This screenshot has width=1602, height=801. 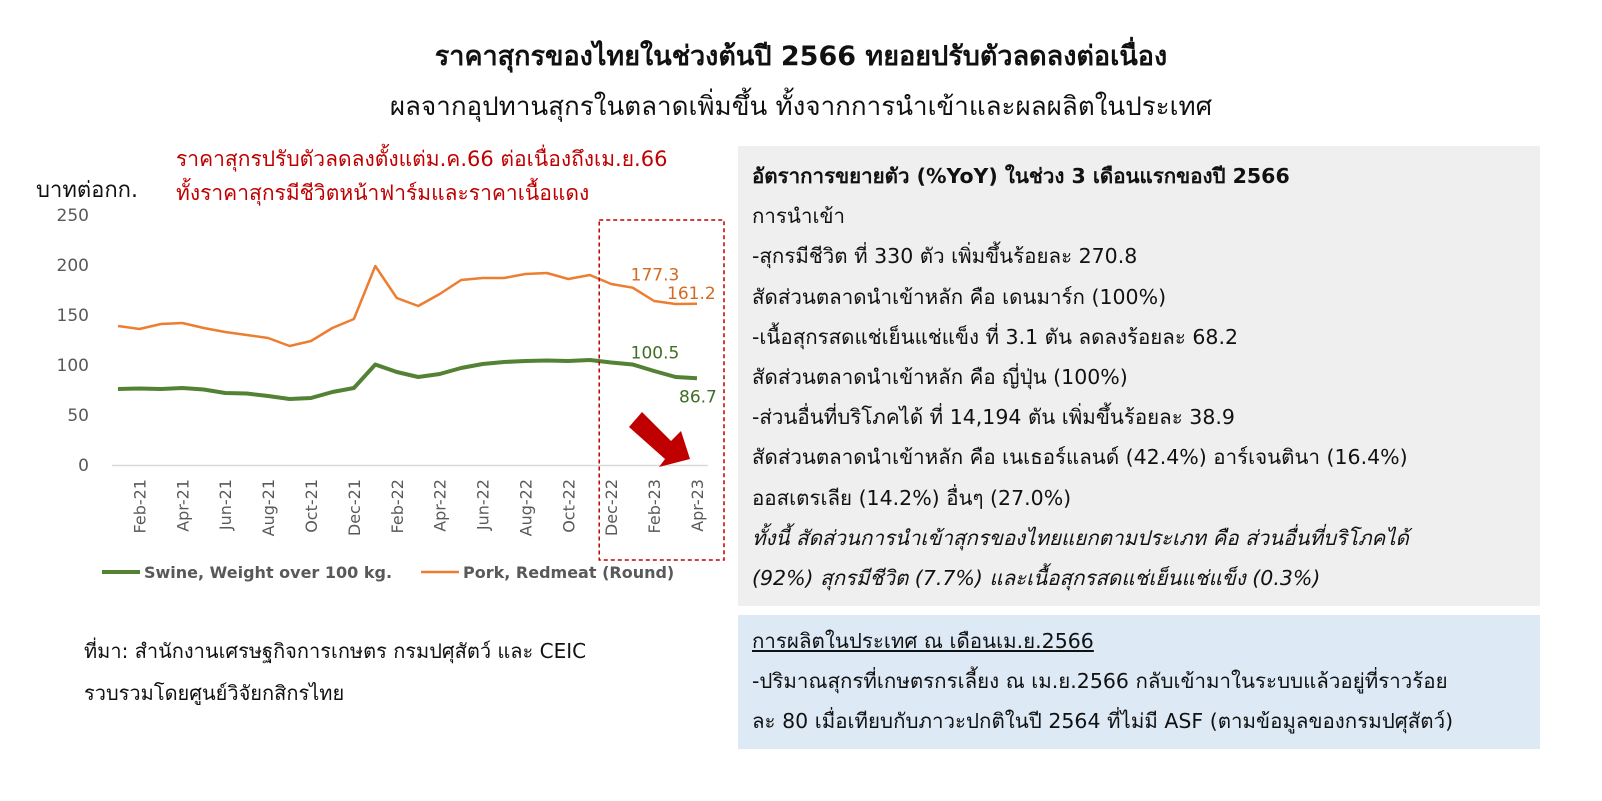 I want to click on x-tick-label: Apr-22, so click(x=440, y=505).